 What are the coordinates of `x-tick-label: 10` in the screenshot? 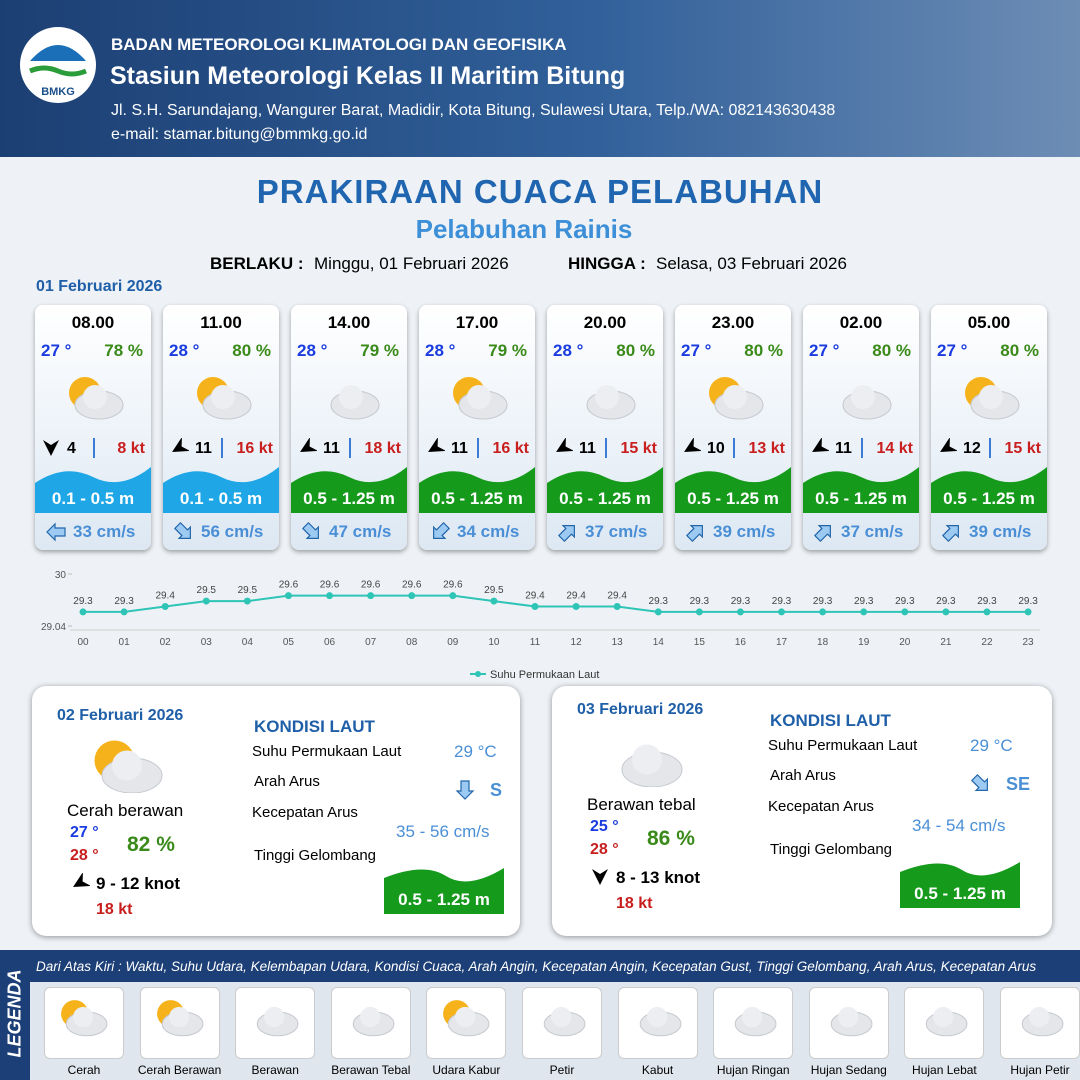 It's located at (494, 642).